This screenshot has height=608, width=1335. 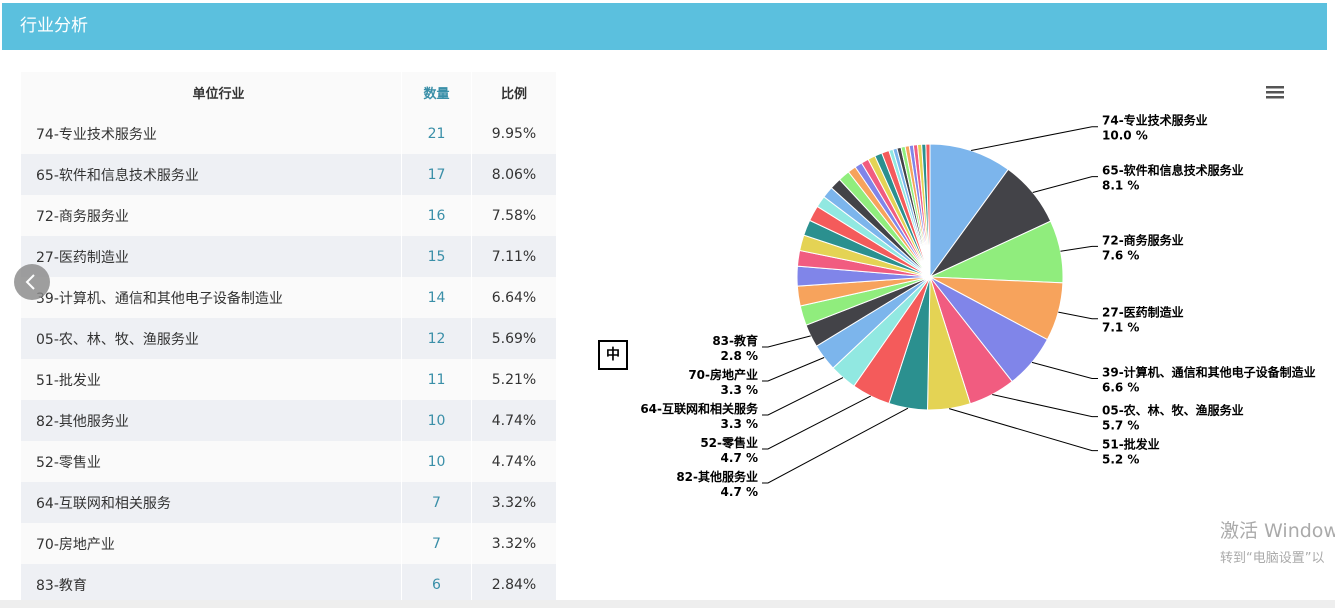 What do you see at coordinates (211, 256) in the screenshot?
I see `table-cell: 27-医药制造业` at bounding box center [211, 256].